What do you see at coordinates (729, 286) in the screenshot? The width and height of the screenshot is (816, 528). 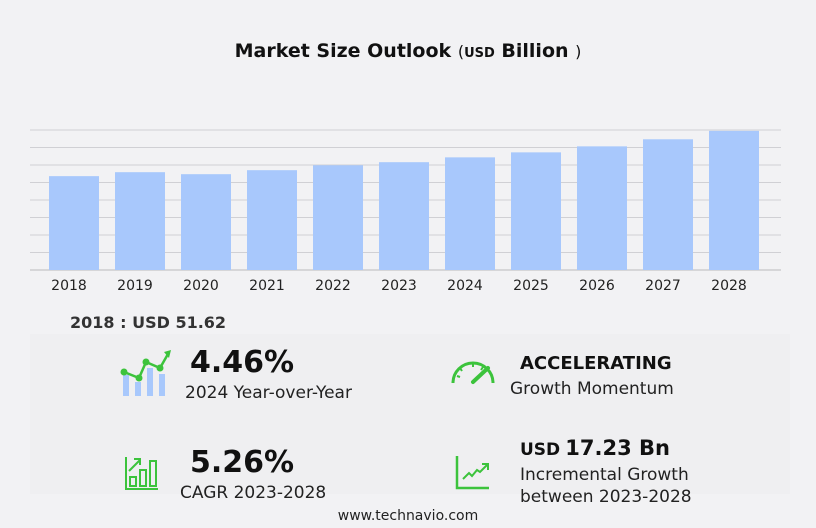 I see `x-tick-label: 2028` at bounding box center [729, 286].